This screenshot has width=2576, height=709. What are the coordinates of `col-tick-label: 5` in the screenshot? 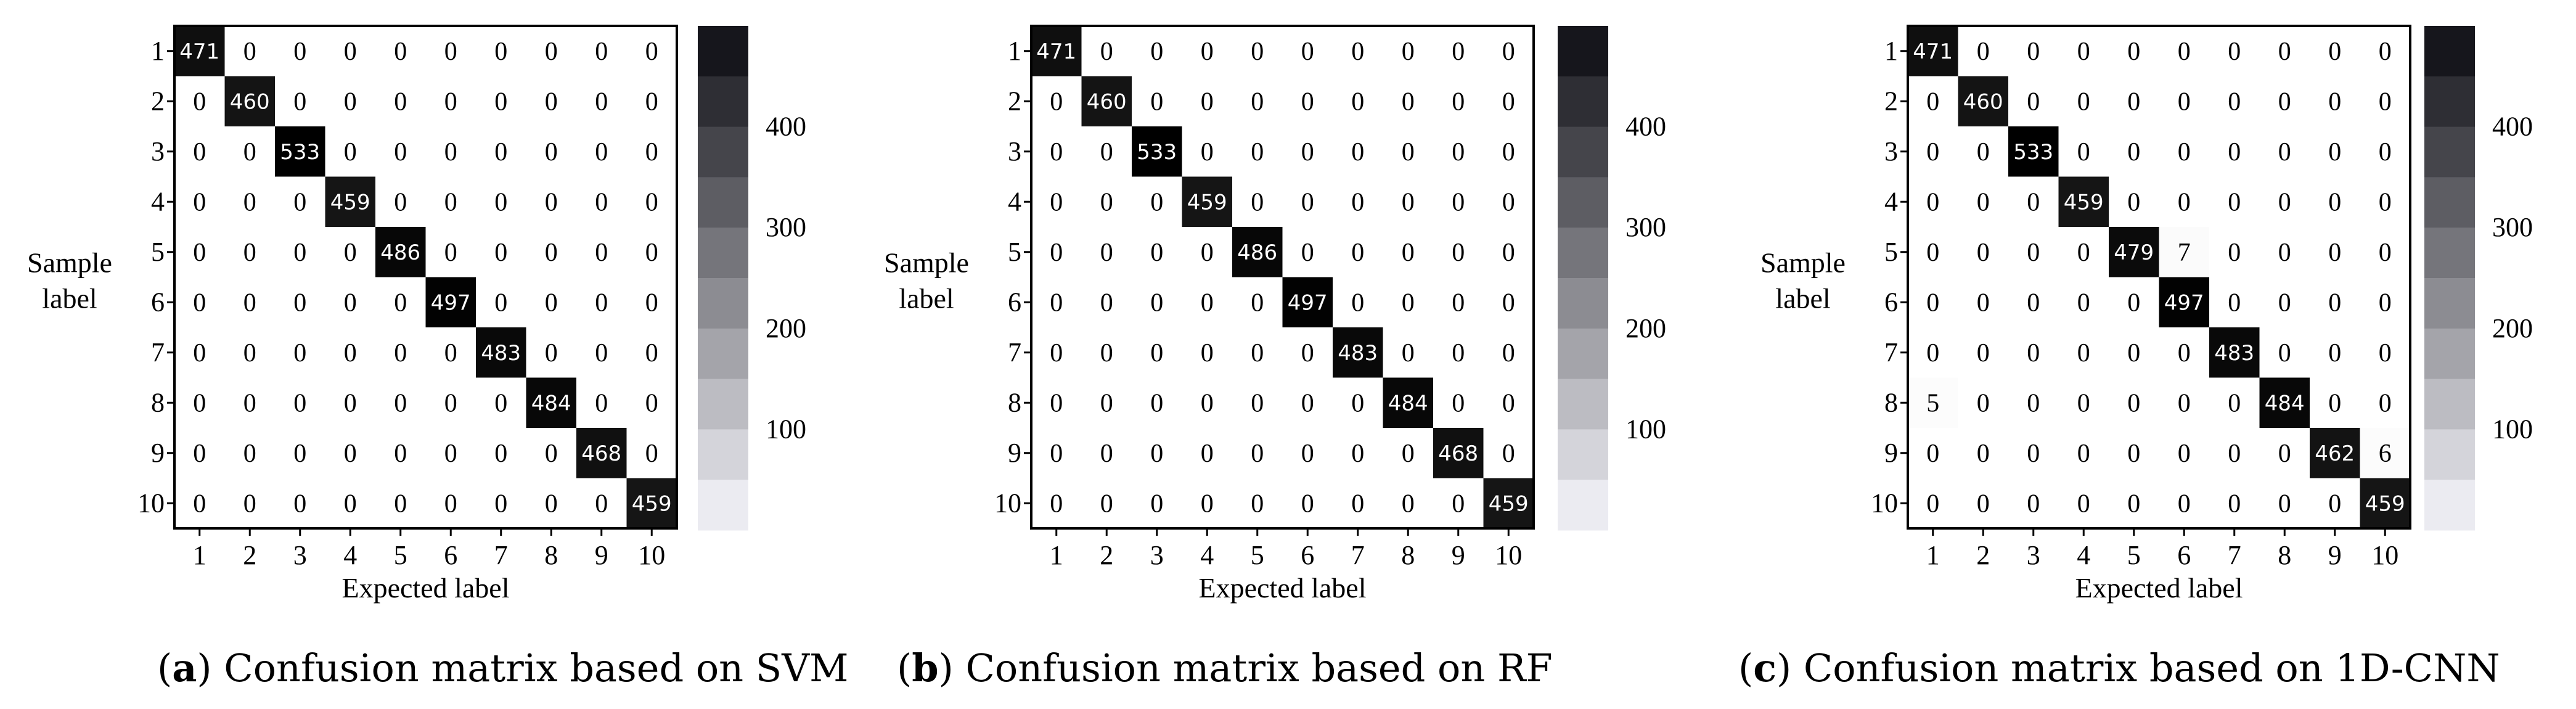 It's located at (1257, 555).